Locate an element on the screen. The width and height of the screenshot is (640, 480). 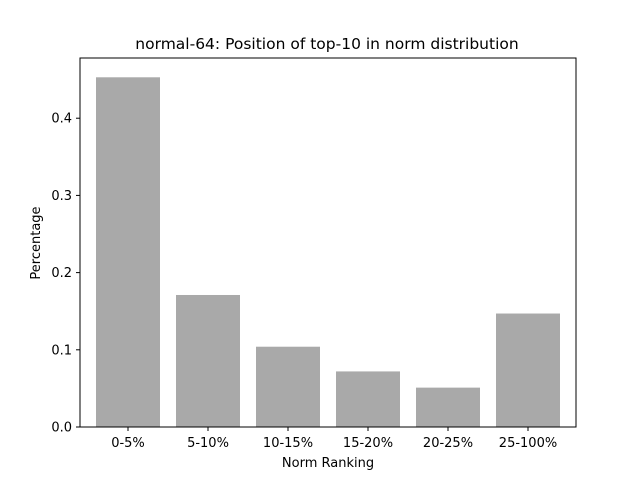
x-axis-label: Norm Ranking is located at coordinates (328, 463).